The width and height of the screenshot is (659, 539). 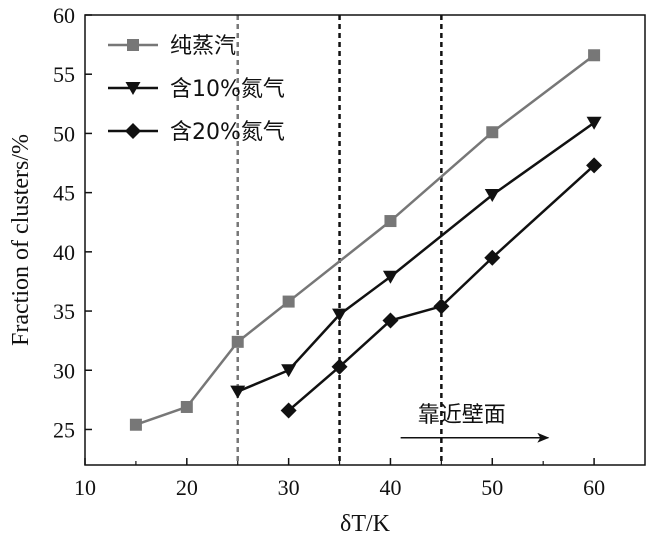 What do you see at coordinates (227, 132) in the screenshot?
I see `legend-label-2: 含20%氮气` at bounding box center [227, 132].